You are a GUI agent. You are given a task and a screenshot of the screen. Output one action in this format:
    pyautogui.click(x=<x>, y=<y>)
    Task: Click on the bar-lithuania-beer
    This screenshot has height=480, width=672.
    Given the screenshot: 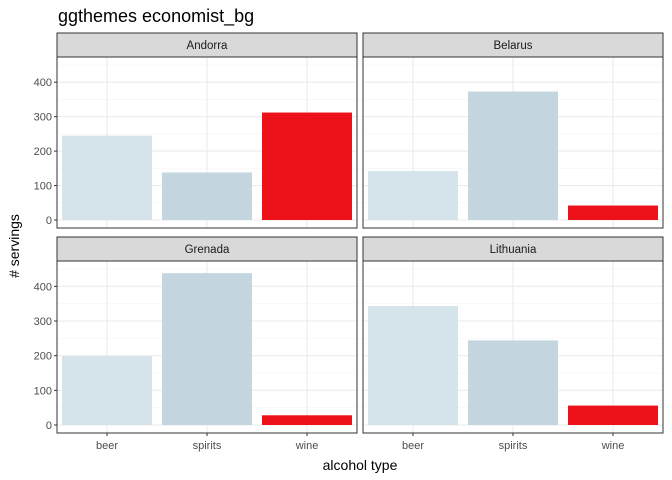 What is the action you would take?
    pyautogui.click(x=413, y=365)
    